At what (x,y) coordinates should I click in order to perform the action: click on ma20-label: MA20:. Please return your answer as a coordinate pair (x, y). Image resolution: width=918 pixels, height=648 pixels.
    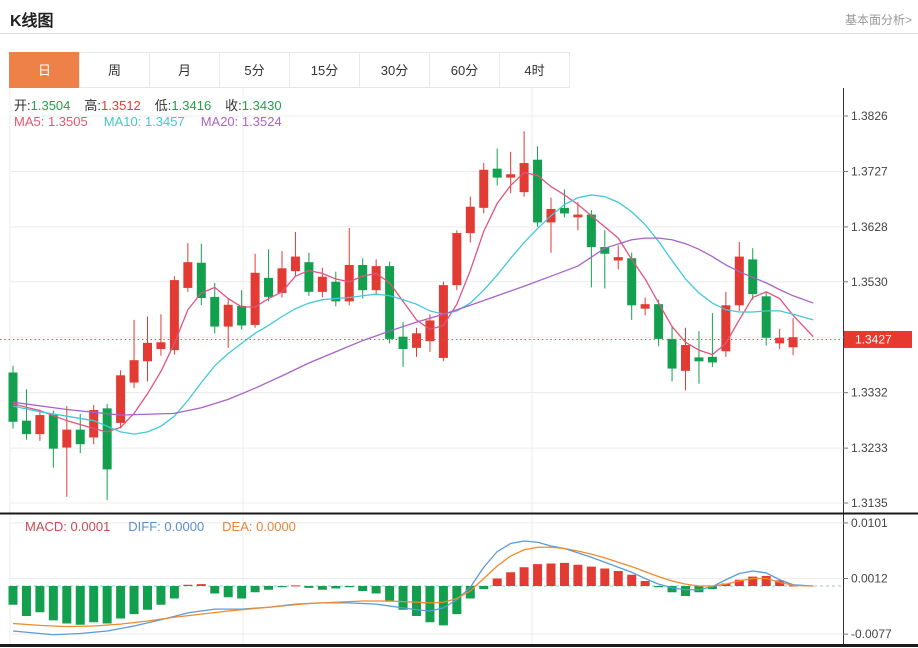
    Looking at the image, I should click on (219, 121).